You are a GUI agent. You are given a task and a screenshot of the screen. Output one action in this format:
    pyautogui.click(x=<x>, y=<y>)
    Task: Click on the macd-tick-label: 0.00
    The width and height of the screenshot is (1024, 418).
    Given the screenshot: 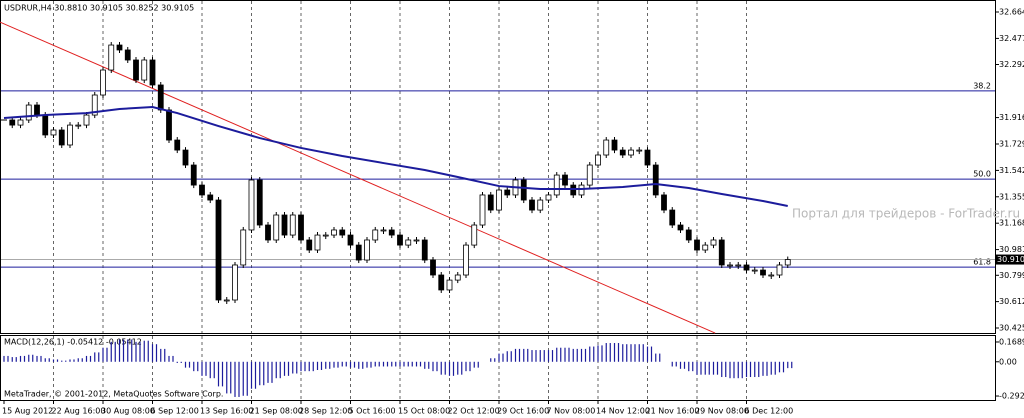 What is the action you would take?
    pyautogui.click(x=1008, y=361)
    